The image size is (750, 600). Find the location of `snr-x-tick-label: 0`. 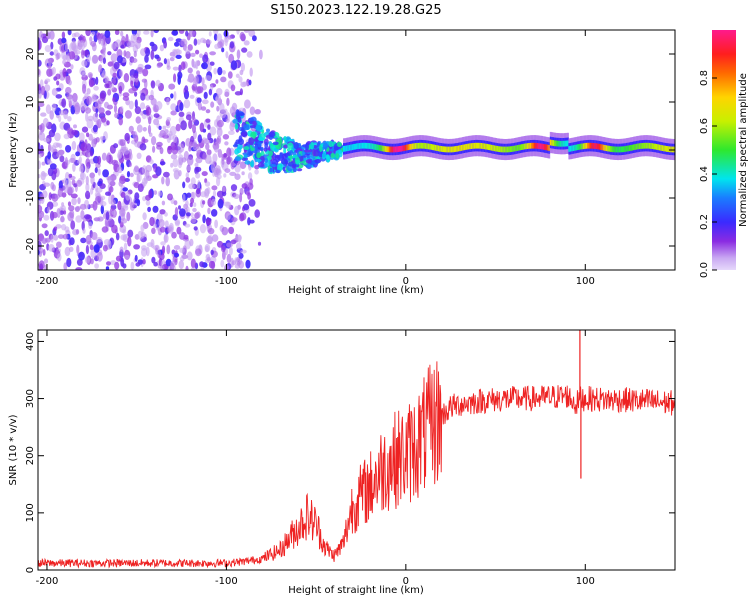

snr-x-tick-label: 0 is located at coordinates (406, 581).